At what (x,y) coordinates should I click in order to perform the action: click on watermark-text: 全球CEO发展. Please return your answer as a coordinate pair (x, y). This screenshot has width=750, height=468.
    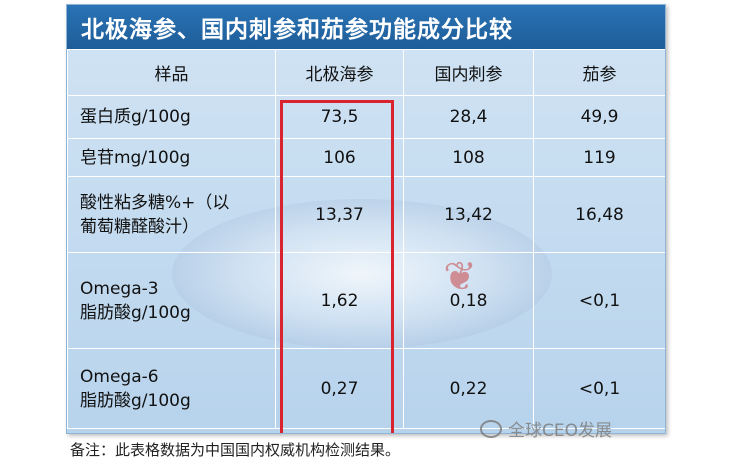
    Looking at the image, I should click on (560, 431).